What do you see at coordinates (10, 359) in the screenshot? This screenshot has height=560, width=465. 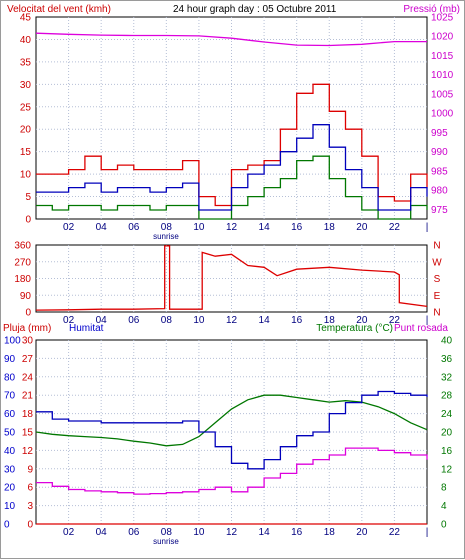 I see `humidity-axis-tick: 90` at bounding box center [10, 359].